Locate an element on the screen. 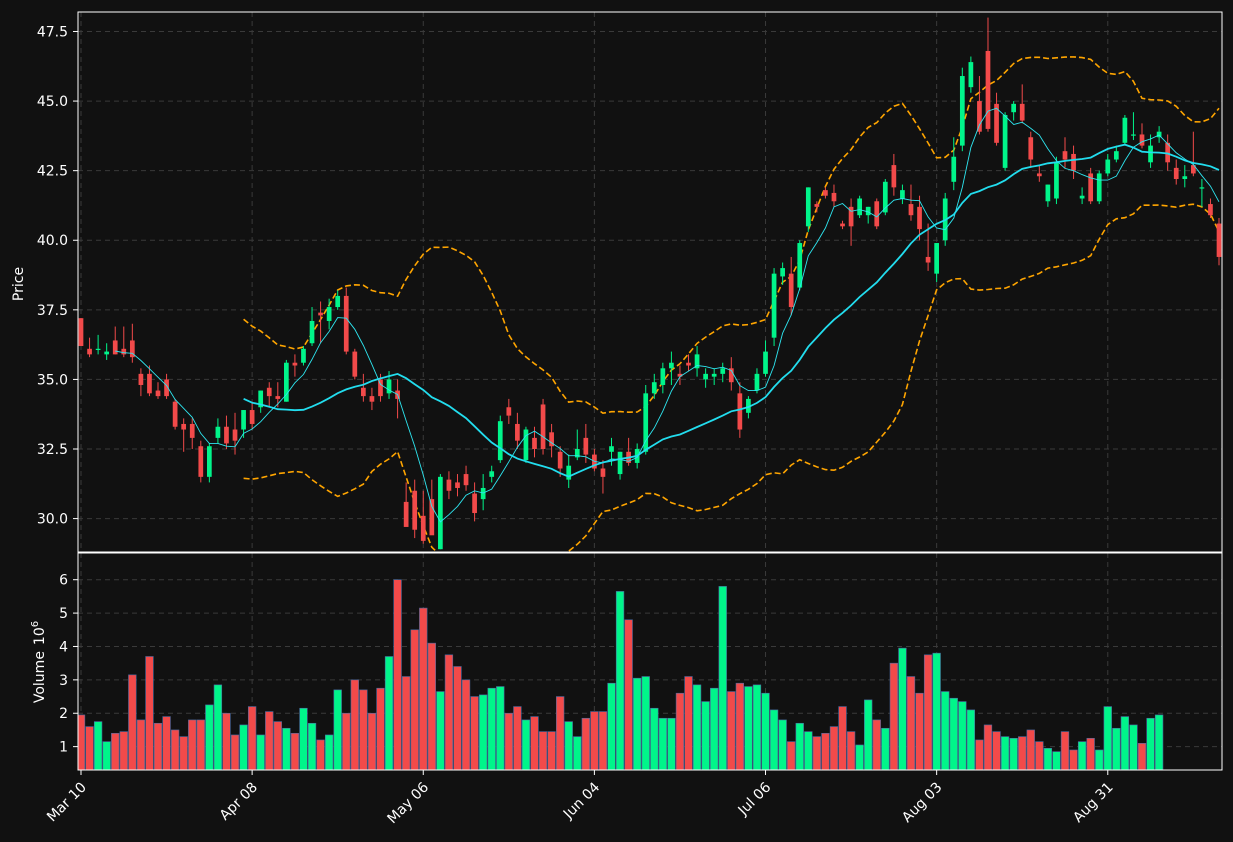 The image size is (1233, 842). price-axis-label: Price is located at coordinates (19, 284).